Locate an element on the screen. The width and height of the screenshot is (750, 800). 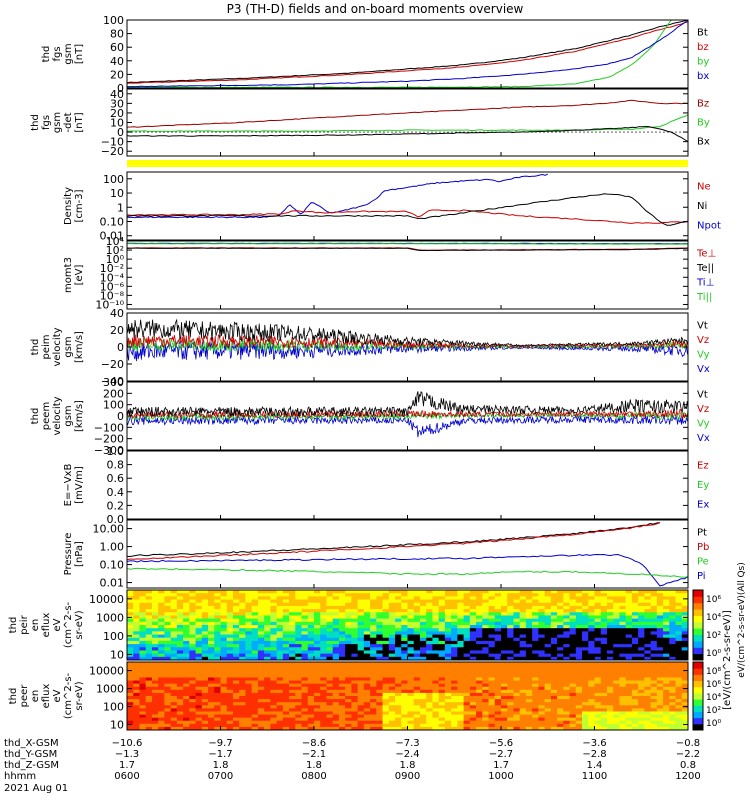
x-tick-label: −0.8 is located at coordinates (688, 743).